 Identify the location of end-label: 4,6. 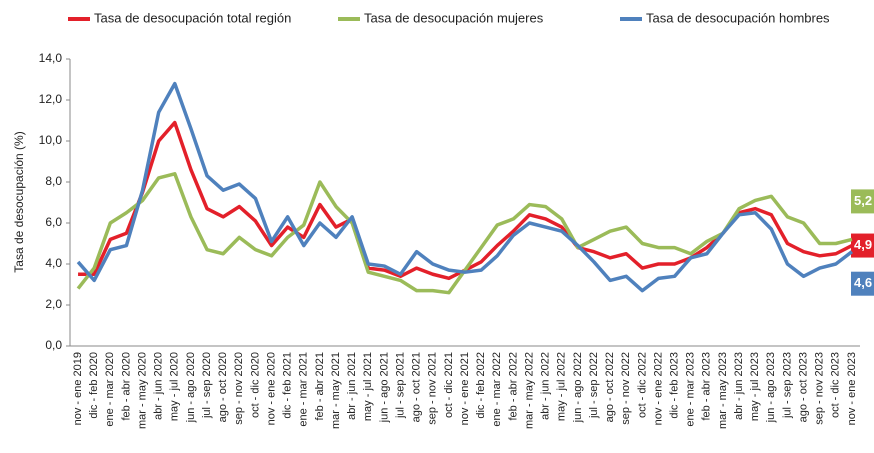
(863, 282).